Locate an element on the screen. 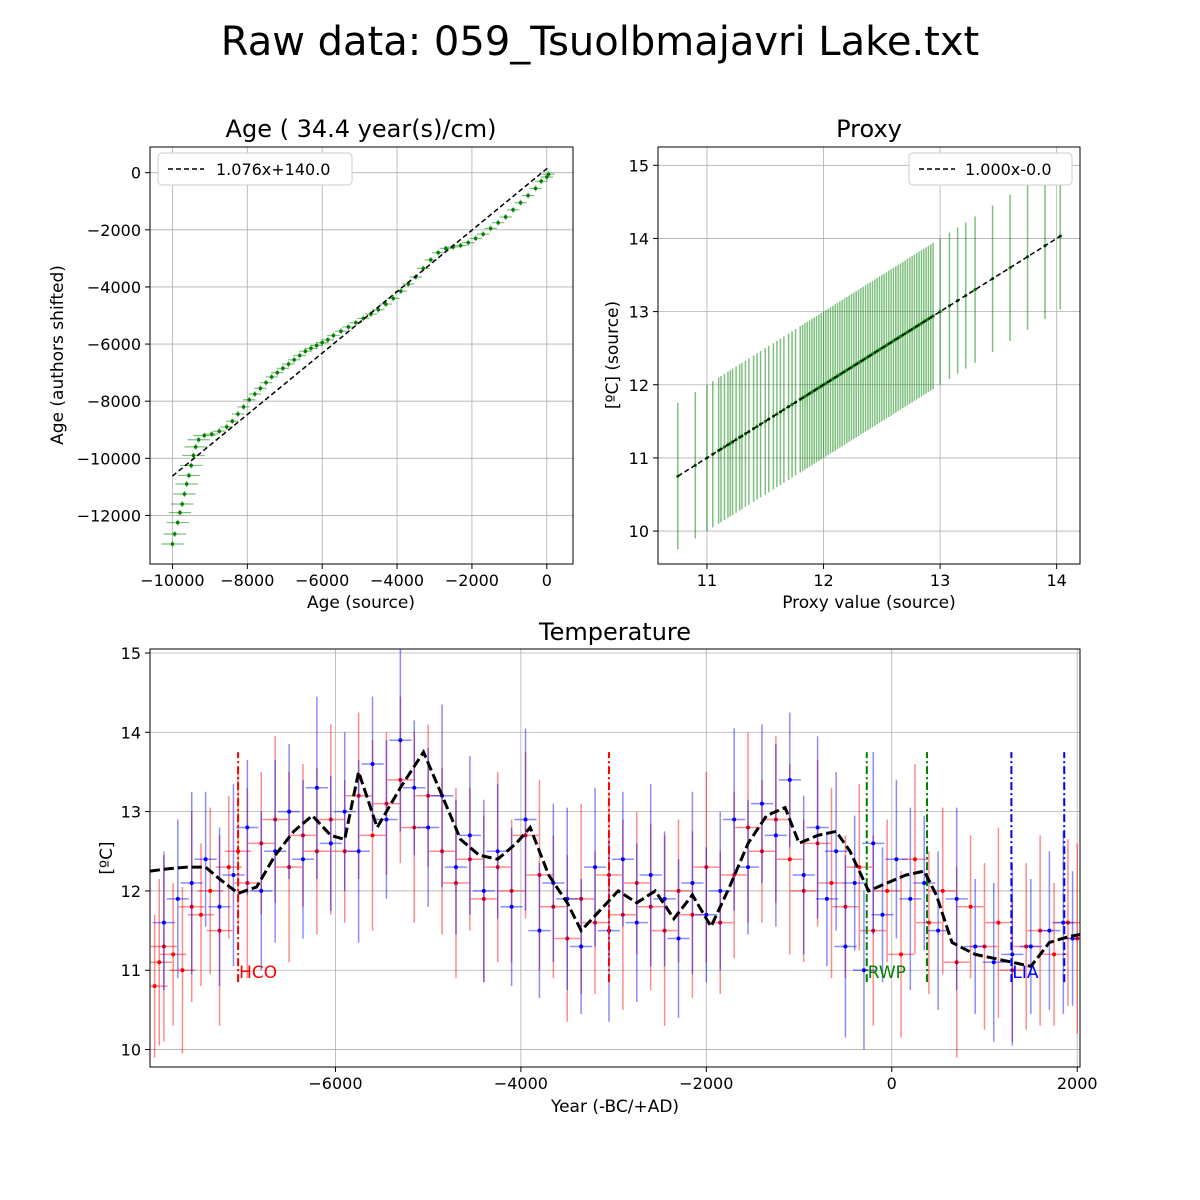 This screenshot has height=1200, width=1200. temperature-y-tick-label: 11 is located at coordinates (131, 970).